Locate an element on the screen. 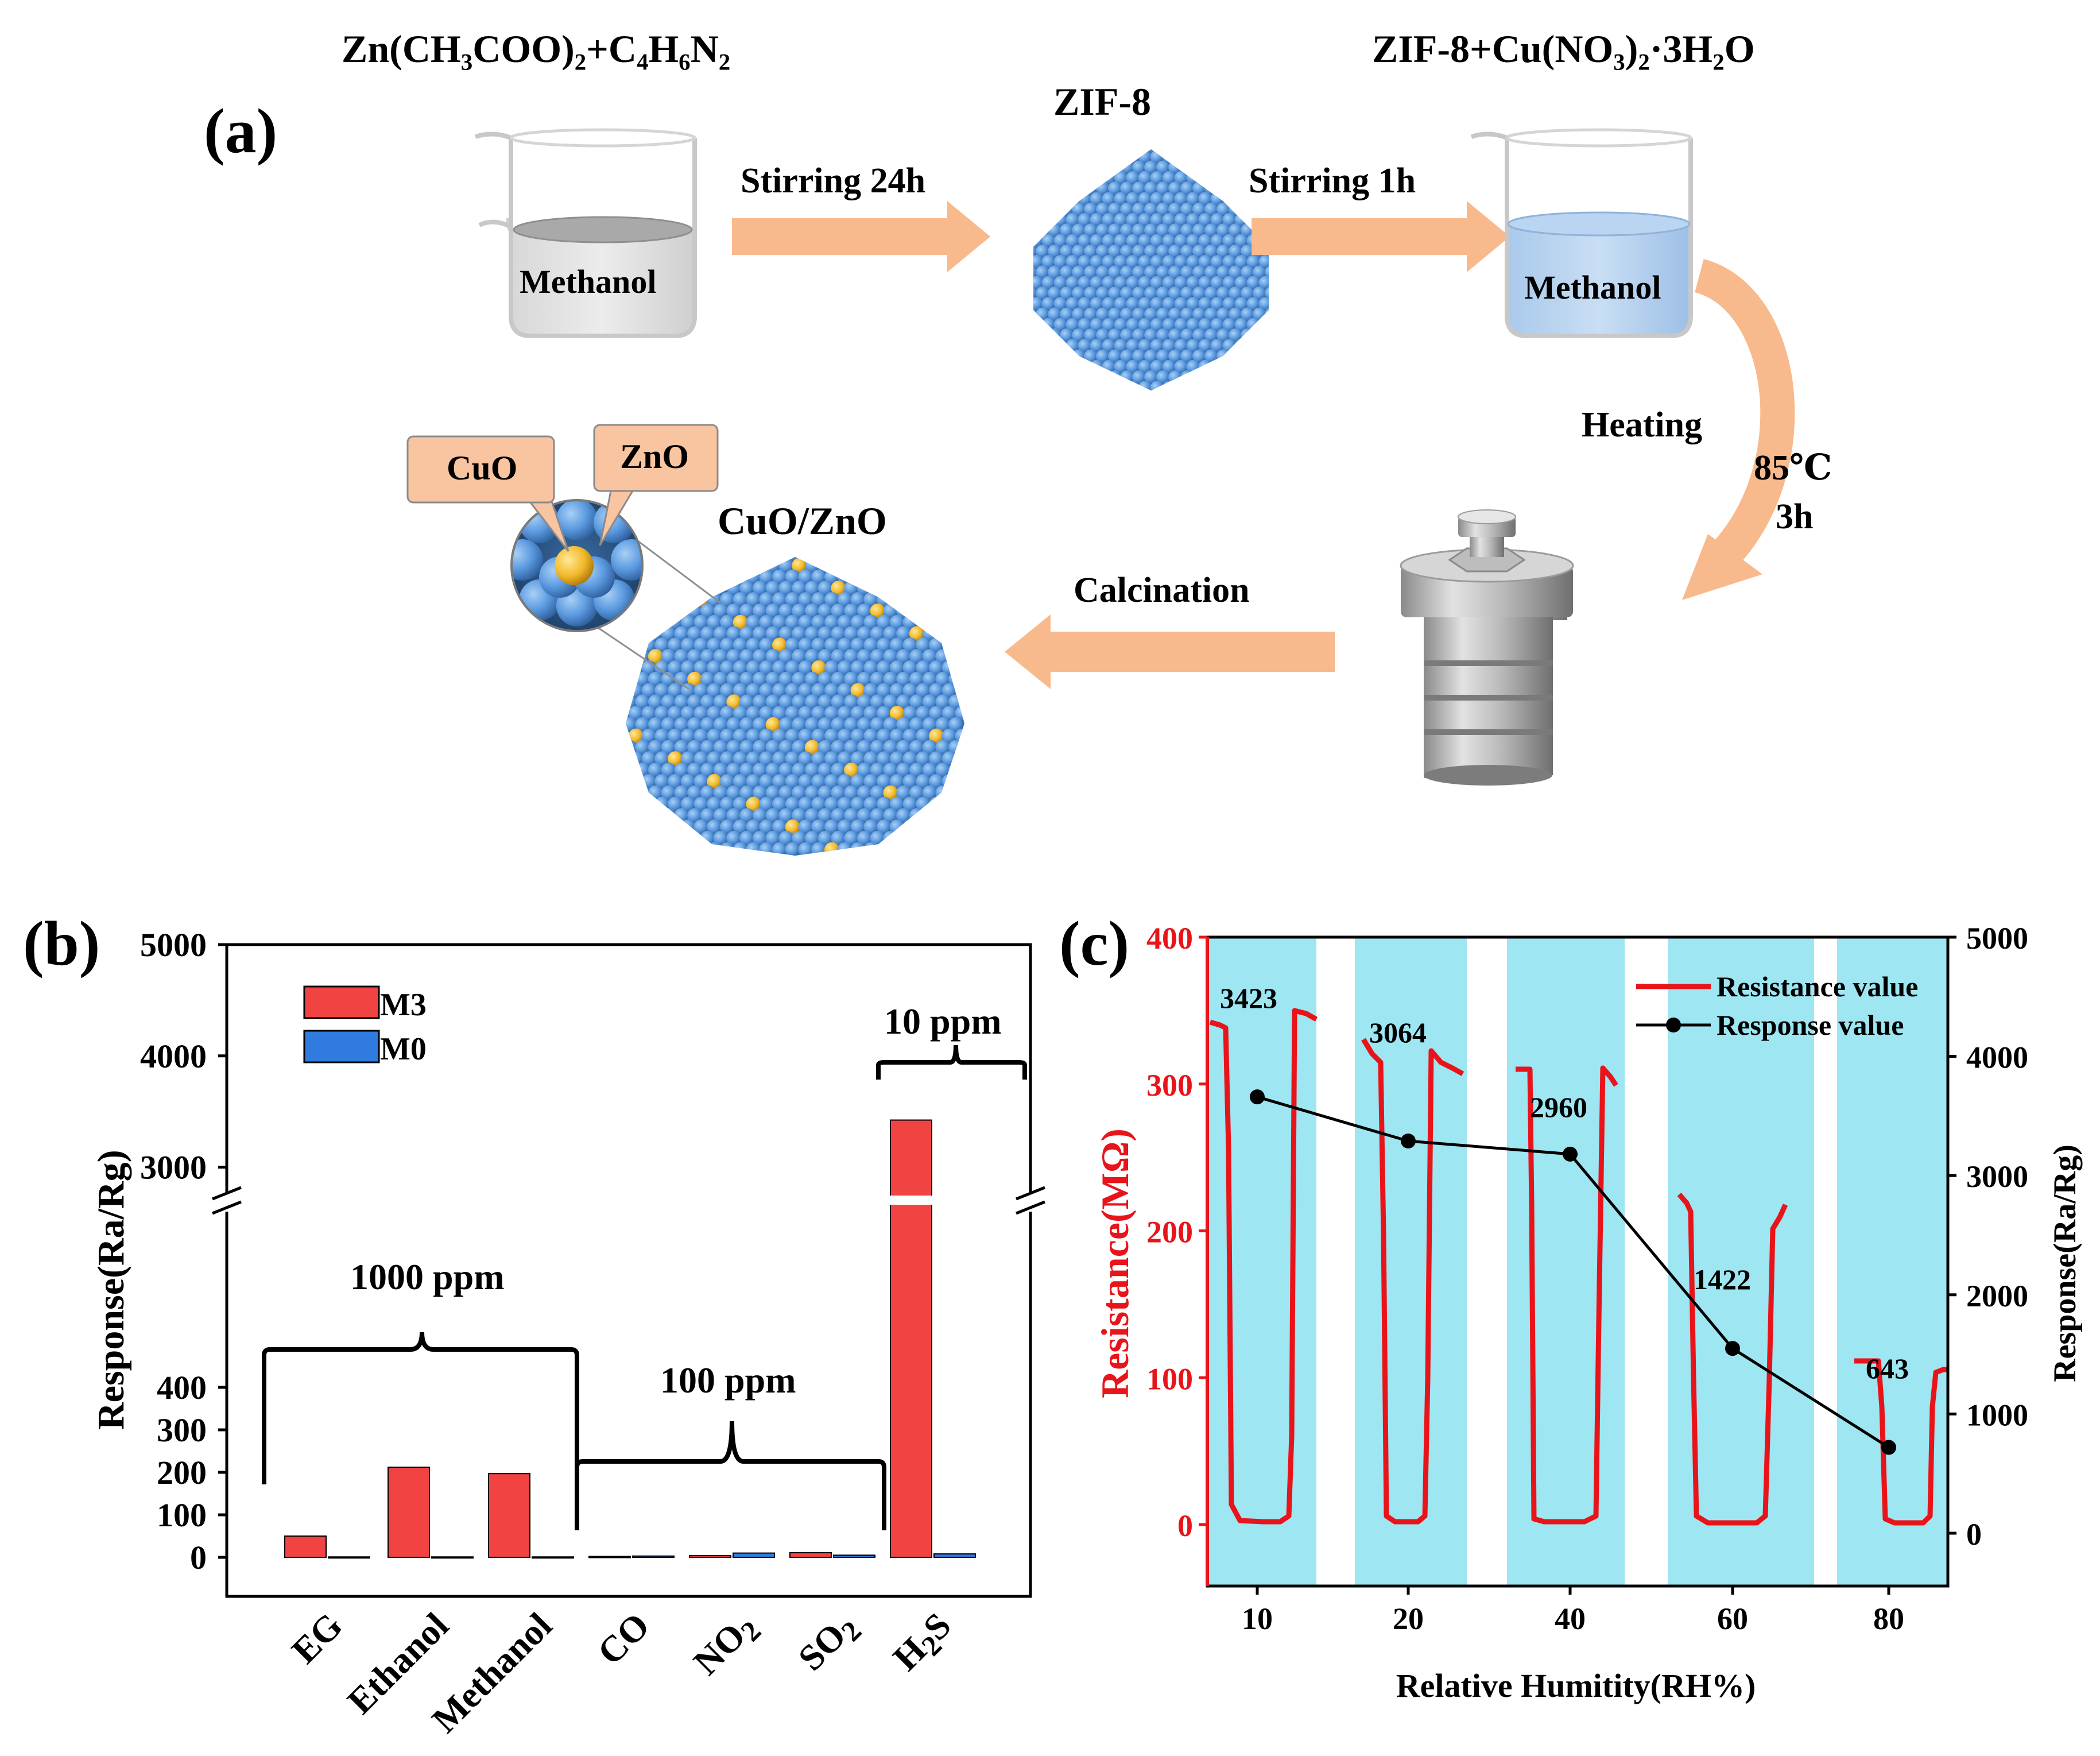 The height and width of the screenshot is (1756, 2100). bracket-1000ppm-label: 1000 ppm is located at coordinates (427, 1276).